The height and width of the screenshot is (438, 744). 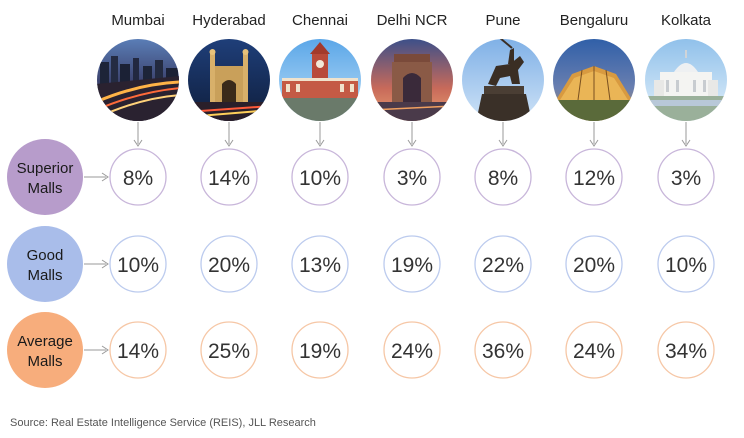 What do you see at coordinates (96, 350) in the screenshot?
I see `right-arrow-average` at bounding box center [96, 350].